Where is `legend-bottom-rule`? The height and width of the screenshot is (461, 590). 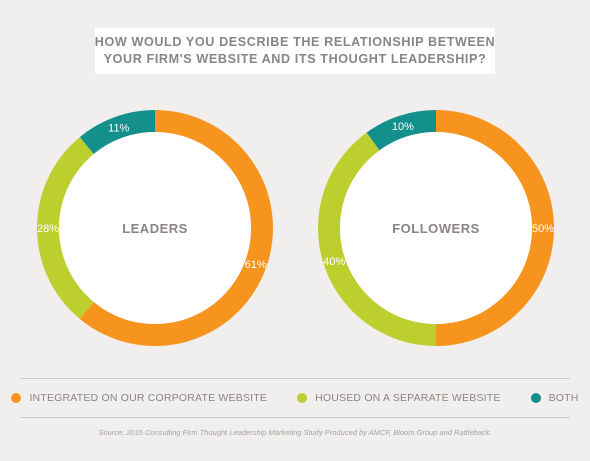 legend-bottom-rule is located at coordinates (295, 417).